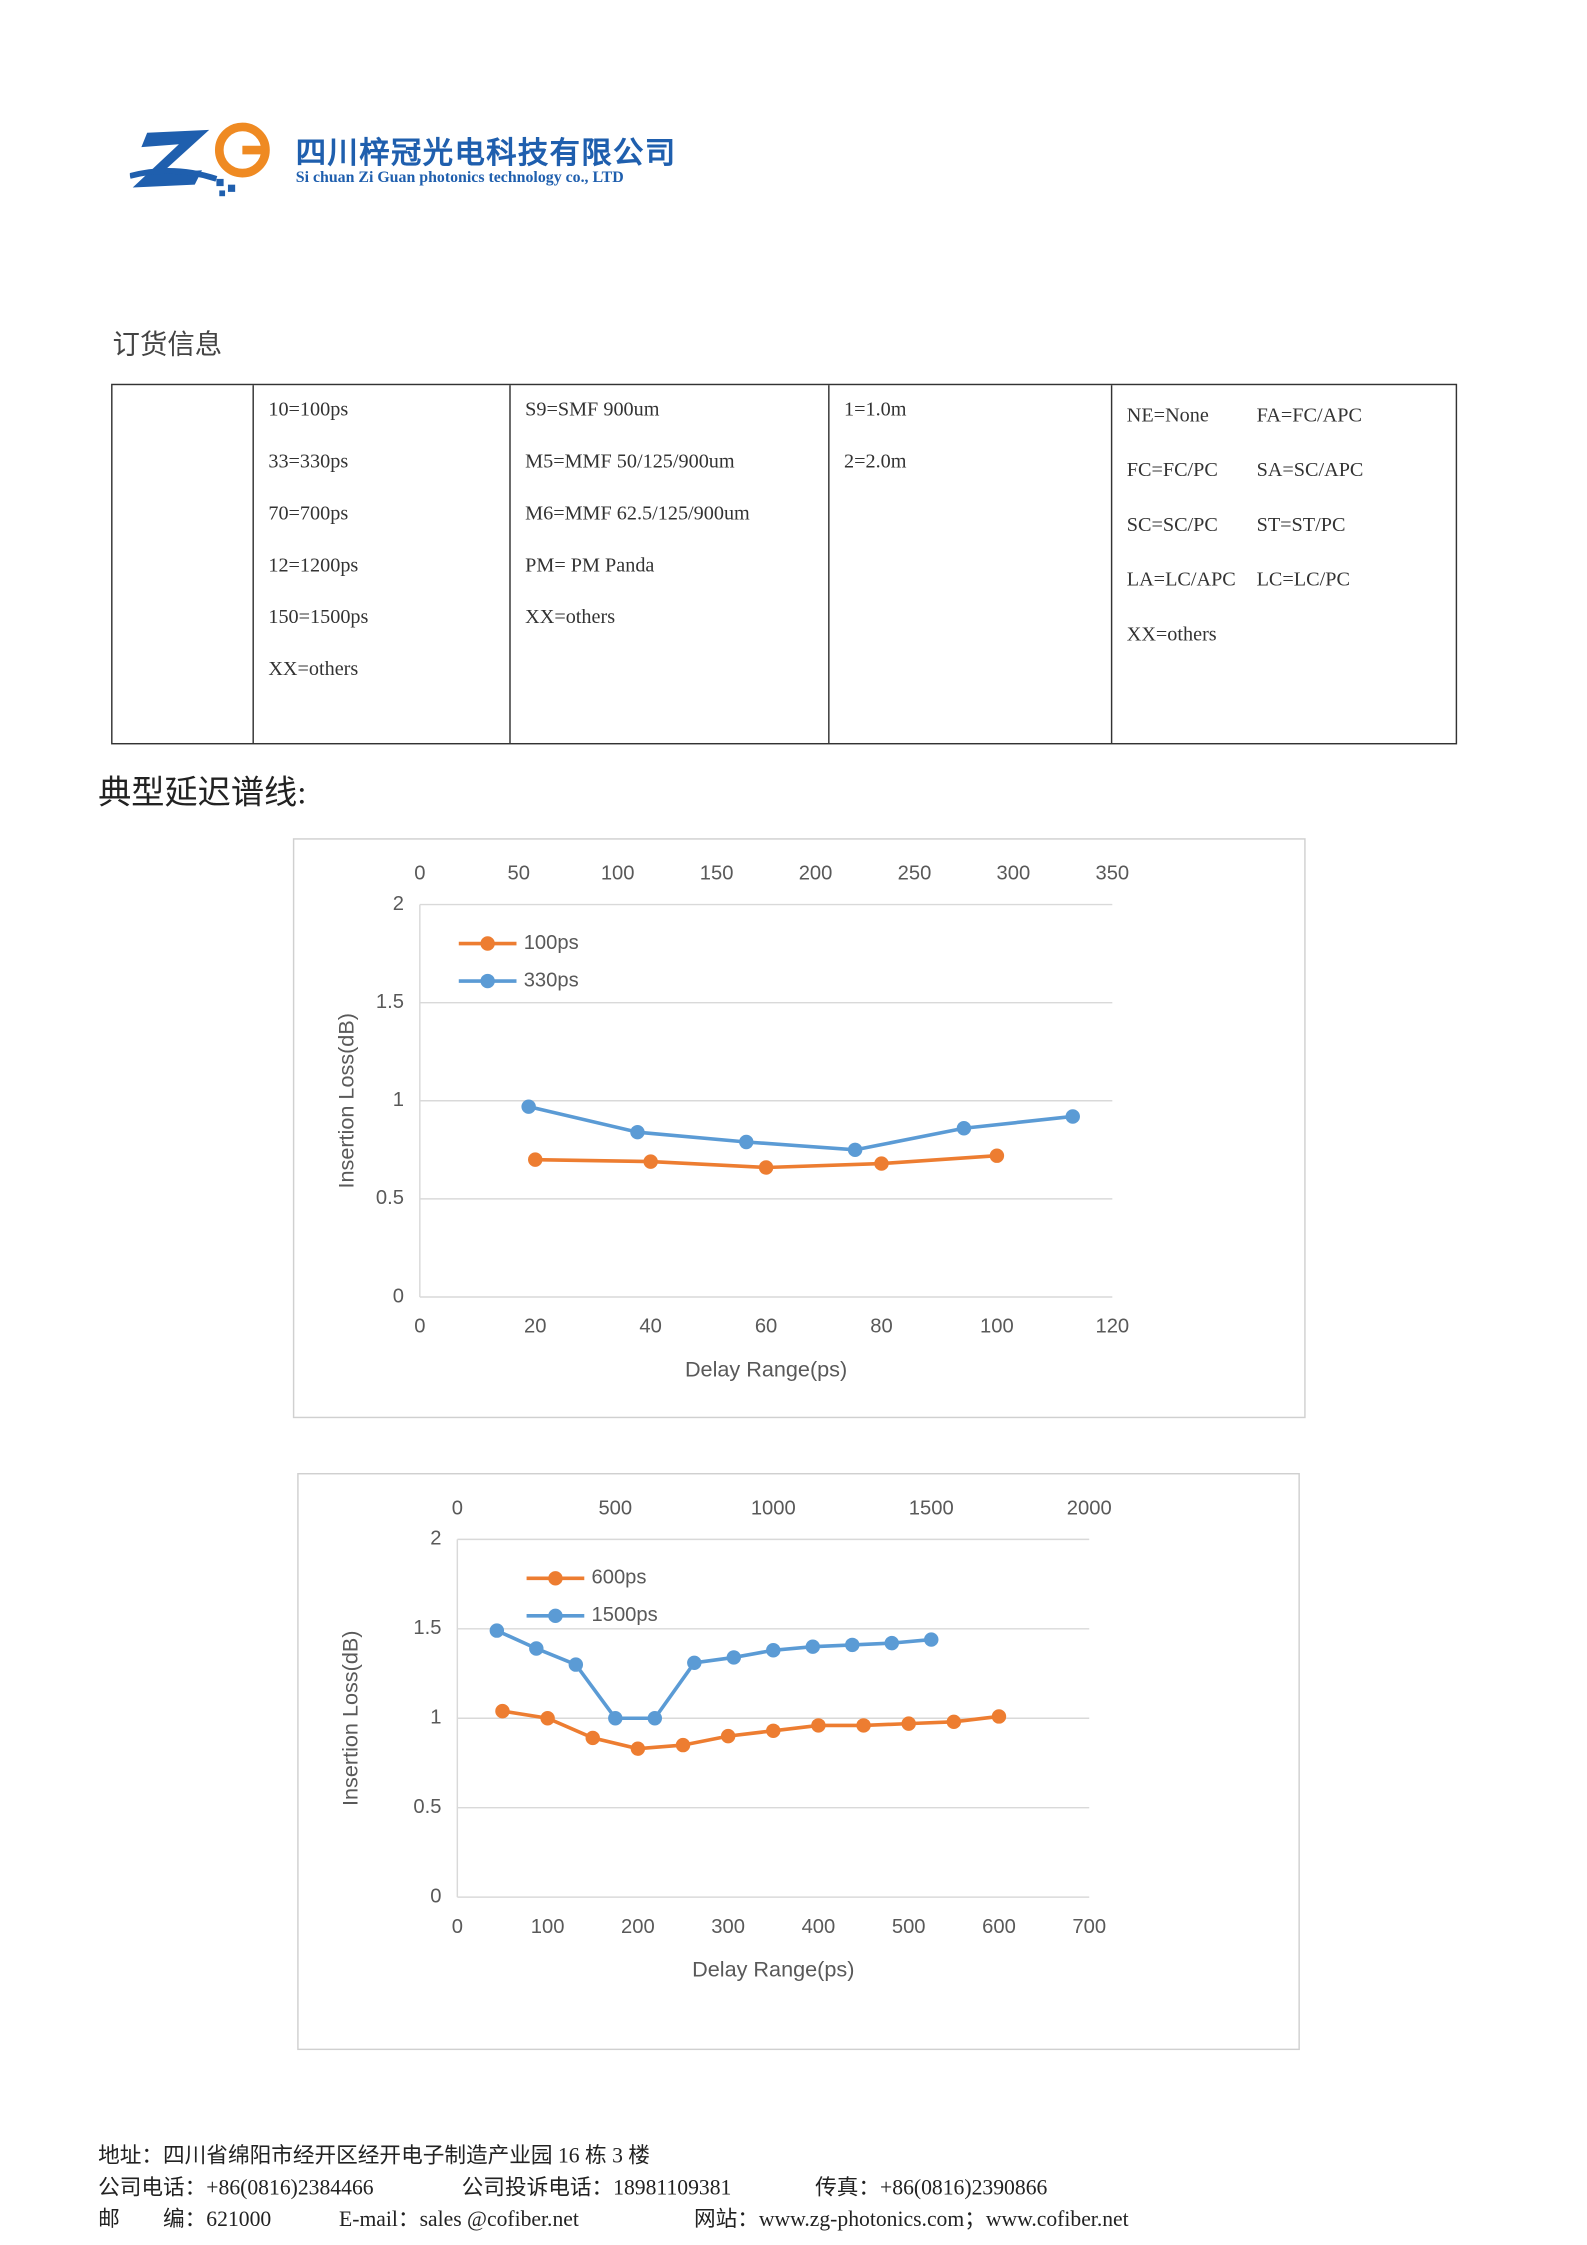  I want to click on table-cell: M6=MMF 62.5/125/900um, so click(637, 514).